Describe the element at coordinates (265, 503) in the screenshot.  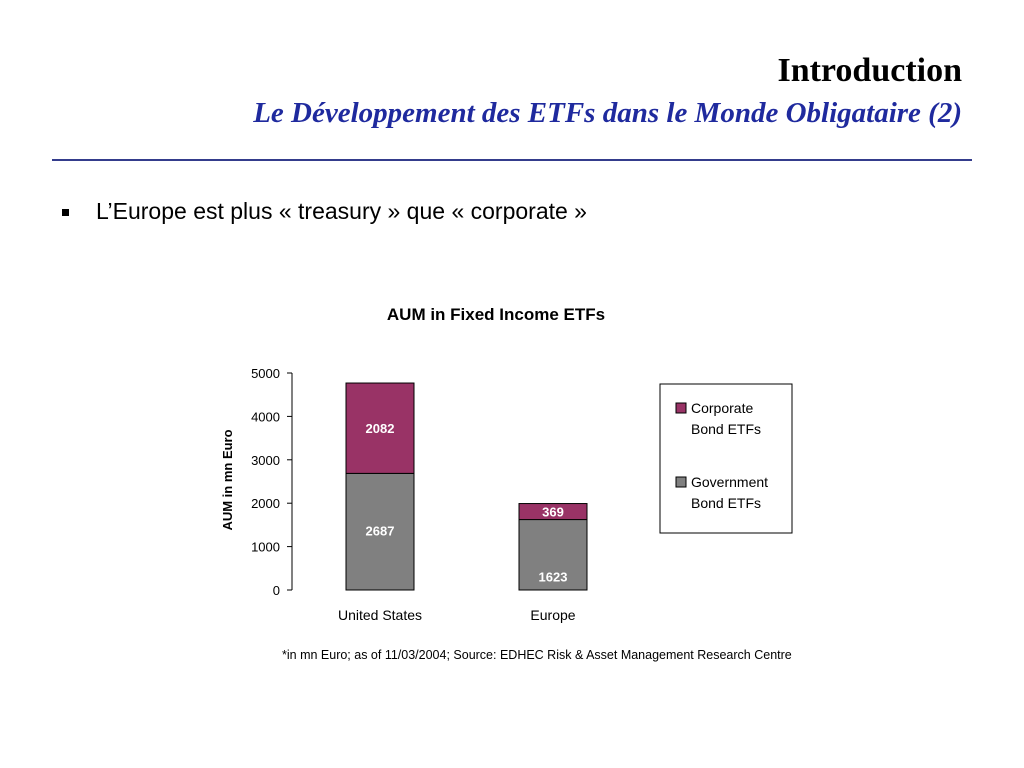
I see `y-tick-label: 2000` at that location.